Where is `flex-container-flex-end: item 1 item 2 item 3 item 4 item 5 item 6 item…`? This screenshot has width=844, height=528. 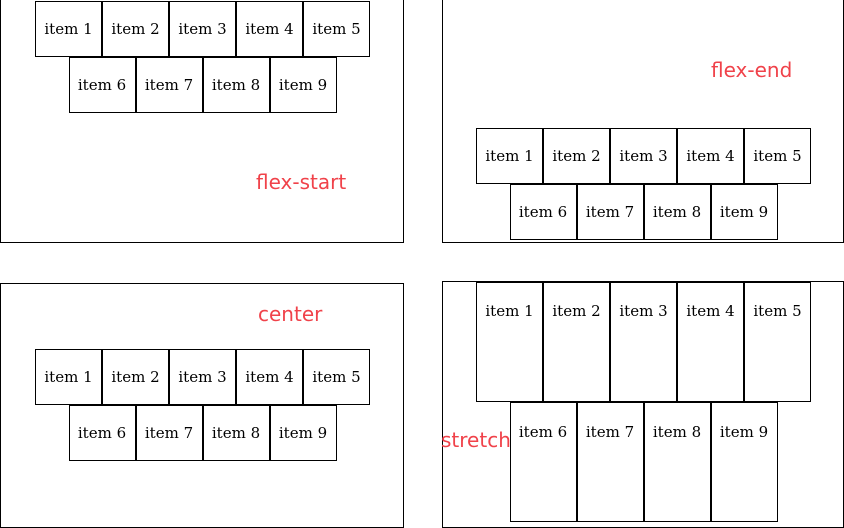 flex-container-flex-end: item 1 item 2 item 3 item 4 item 5 item 6 item… is located at coordinates (643, 184).